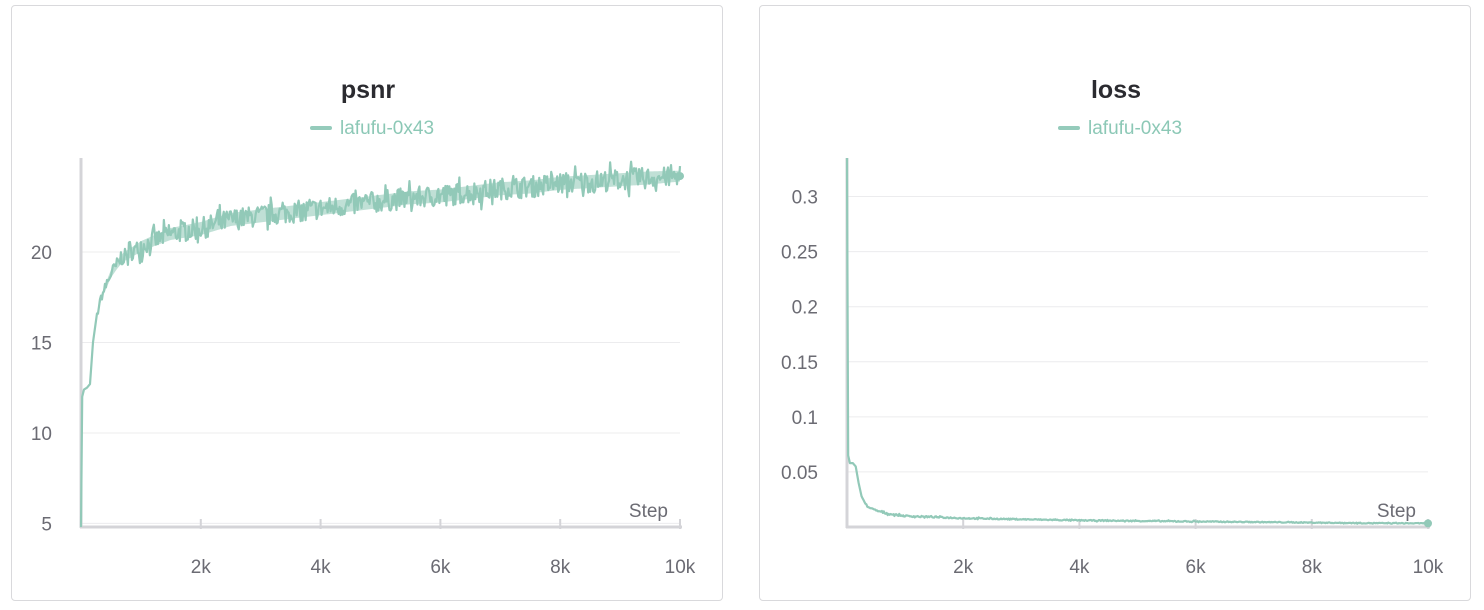 The image size is (1484, 610). Describe the element at coordinates (805, 198) in the screenshot. I see `y-tick-label: 0.3` at that location.